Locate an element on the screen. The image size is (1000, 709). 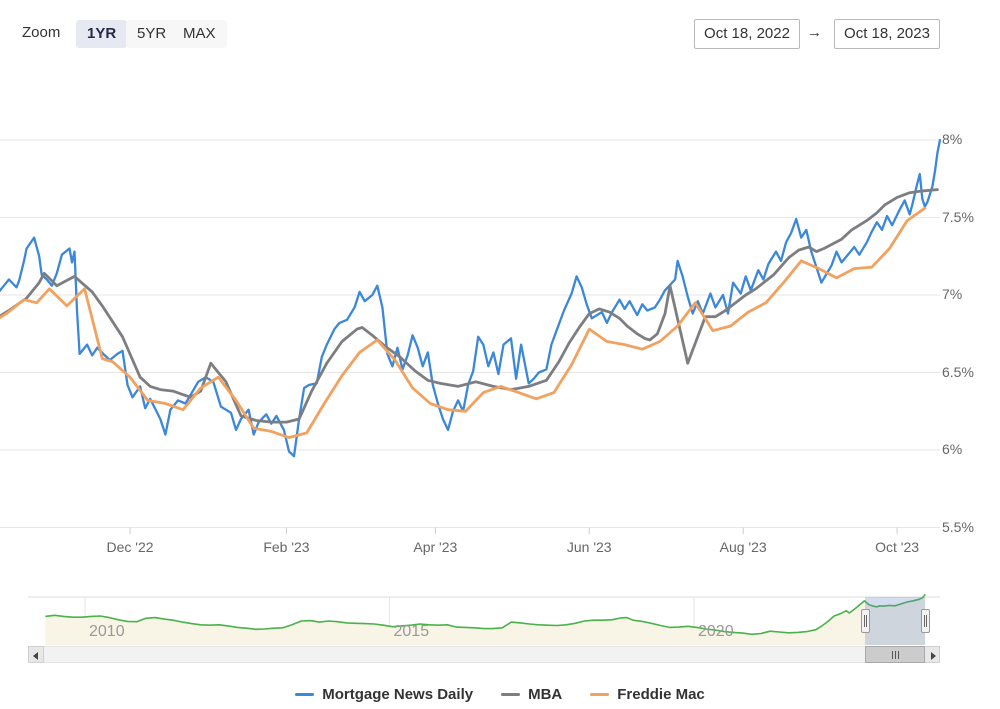
legend-label: Freddie Mac is located at coordinates (661, 694).